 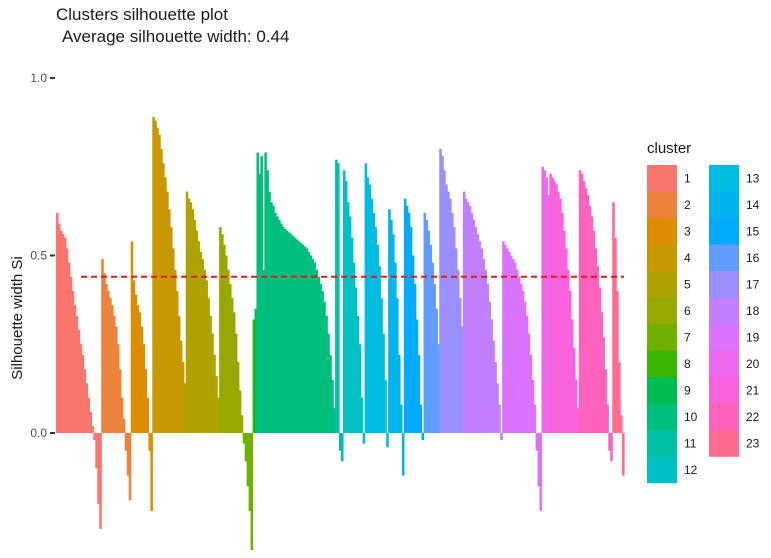 I want to click on legend-label-1: 1, so click(x=687, y=178).